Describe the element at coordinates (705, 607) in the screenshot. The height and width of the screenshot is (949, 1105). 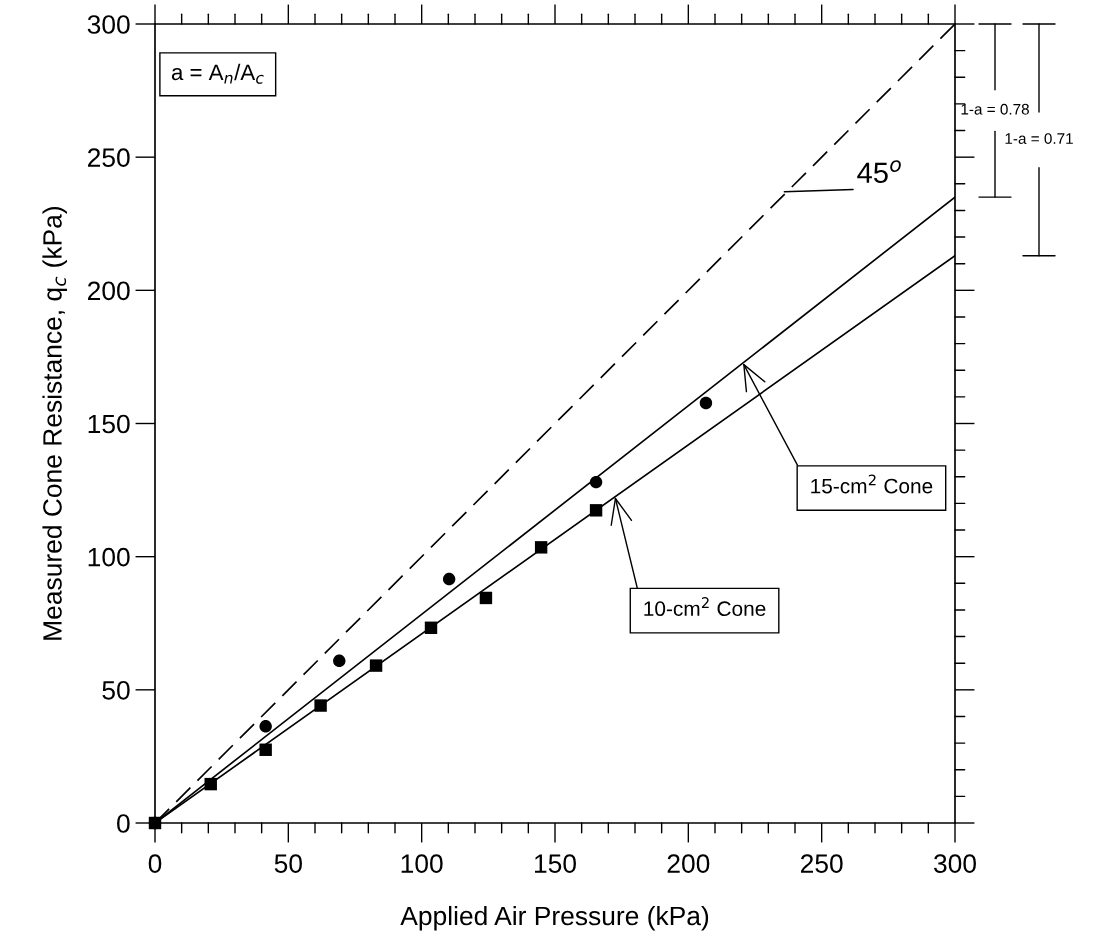
I see `annotation: 10-cm$^{2}$ Cone` at that location.